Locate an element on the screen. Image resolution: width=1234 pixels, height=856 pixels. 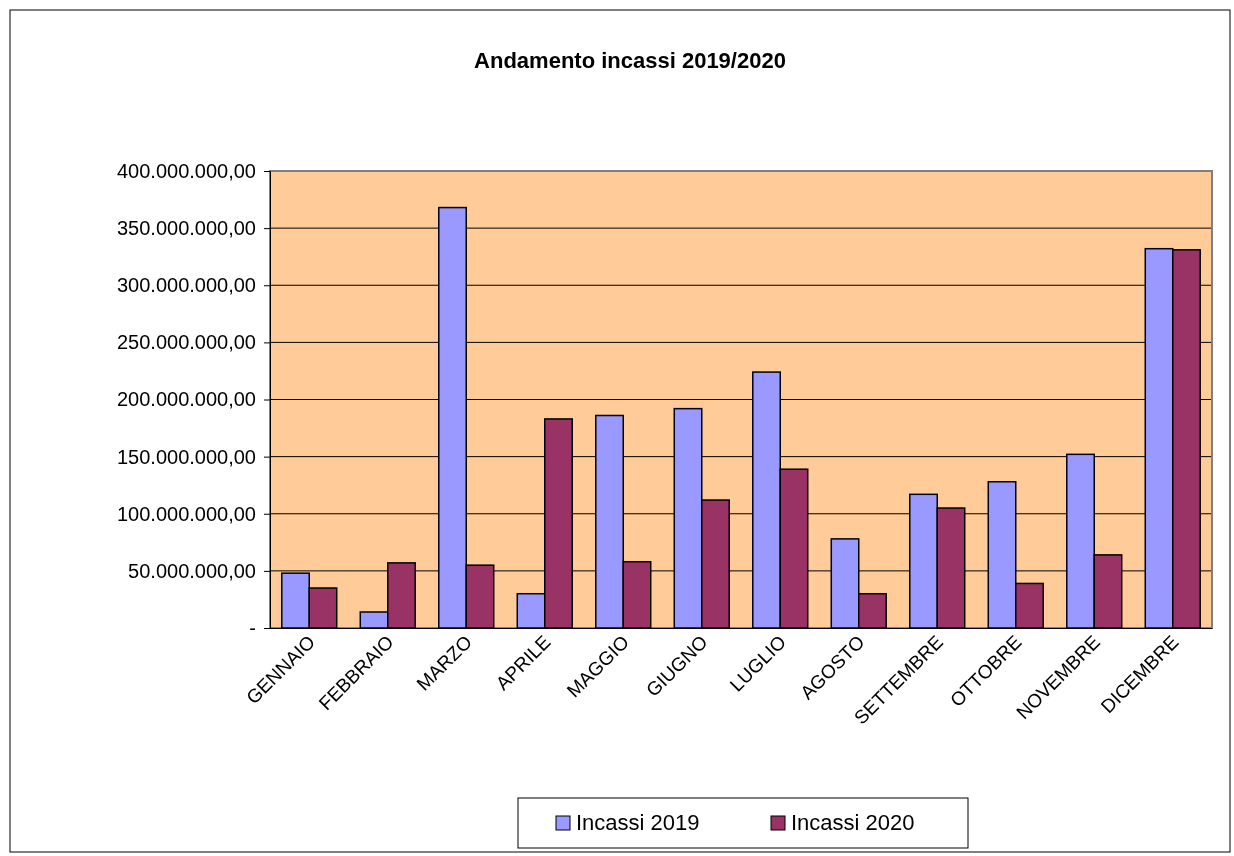
chart-title: Andamento incassi 2019/2020 is located at coordinates (630, 60).